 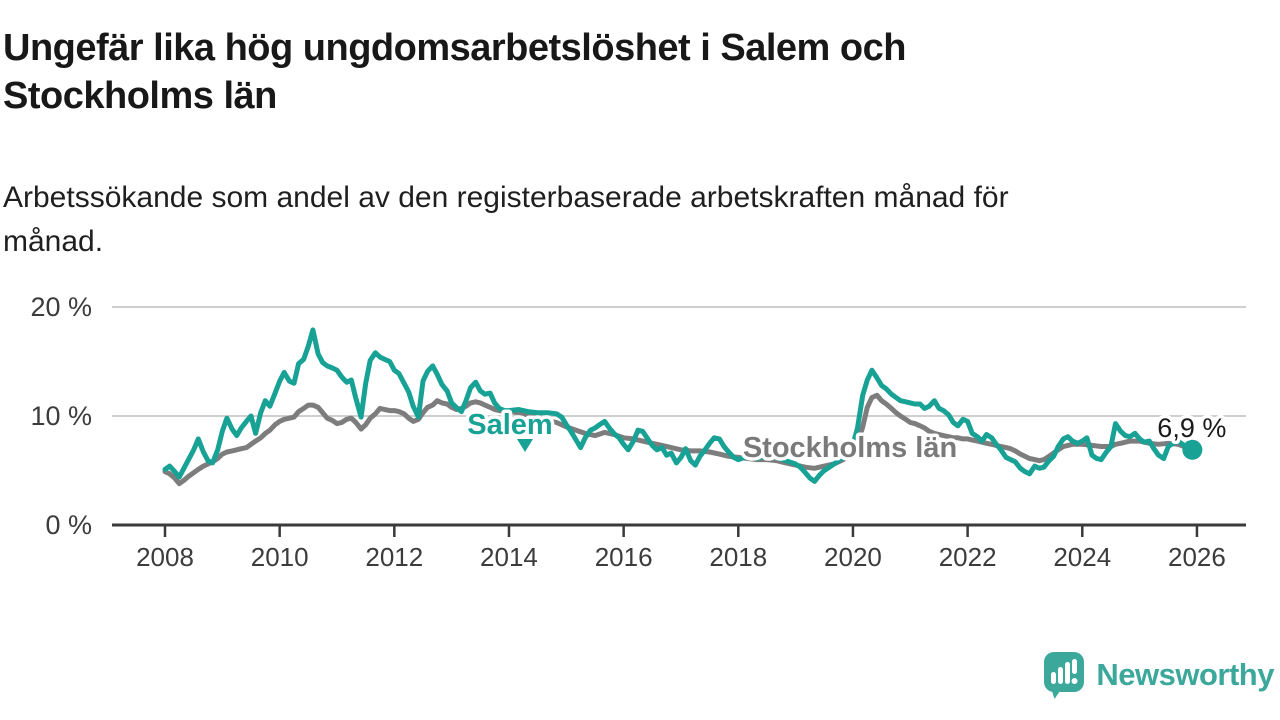 I want to click on x-axis-label-2026: 2026, so click(x=1197, y=557).